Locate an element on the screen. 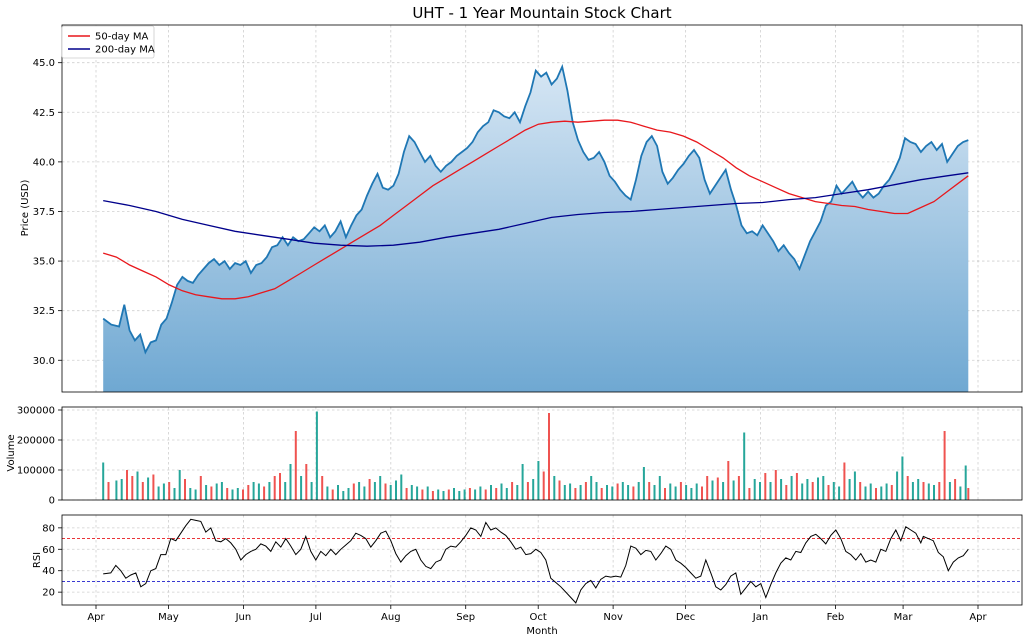 This screenshot has height=642, width=1030. y-tick-label: 80 is located at coordinates (48, 528).